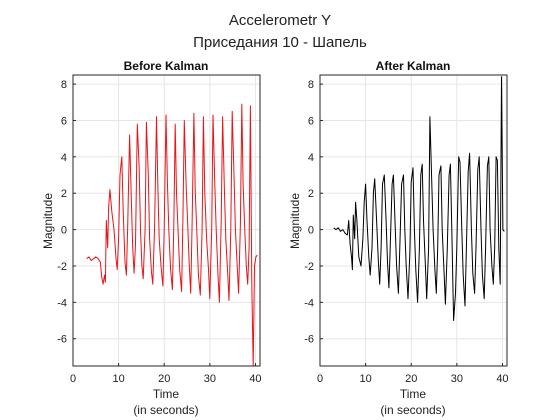 This screenshot has height=420, width=560. I want to click on before-kalman-ylabel: Magnitude, so click(48, 221).